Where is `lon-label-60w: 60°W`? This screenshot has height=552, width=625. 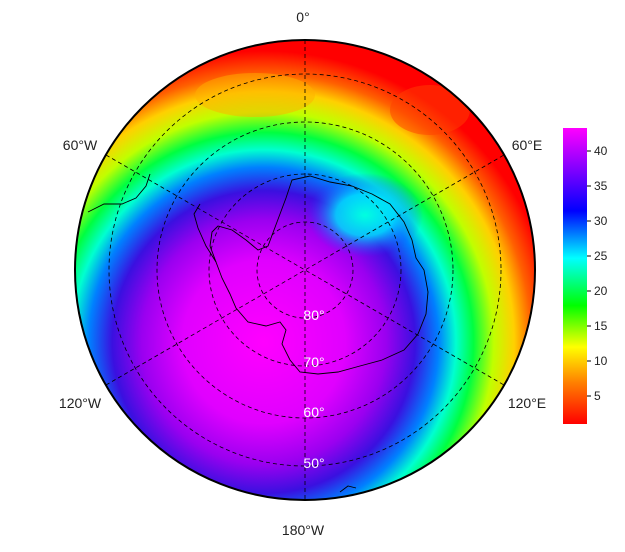 lon-label-60w: 60°W is located at coordinates (80, 145).